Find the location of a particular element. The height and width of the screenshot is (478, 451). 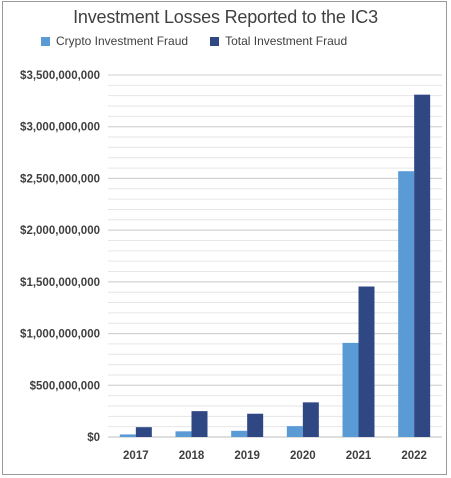

x-tick-label: 2019 is located at coordinates (247, 456).